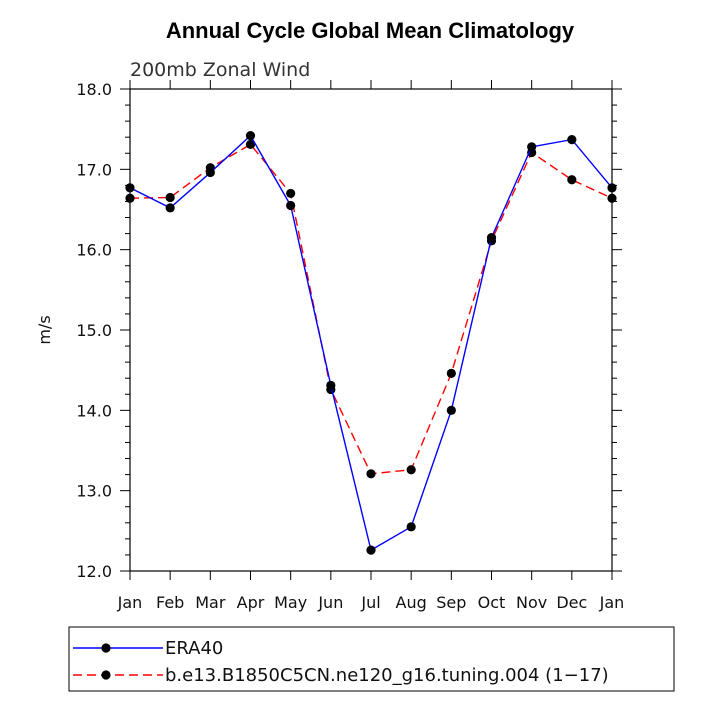 The width and height of the screenshot is (710, 710). Describe the element at coordinates (94, 250) in the screenshot. I see `y-tick-label: 16.0` at that location.